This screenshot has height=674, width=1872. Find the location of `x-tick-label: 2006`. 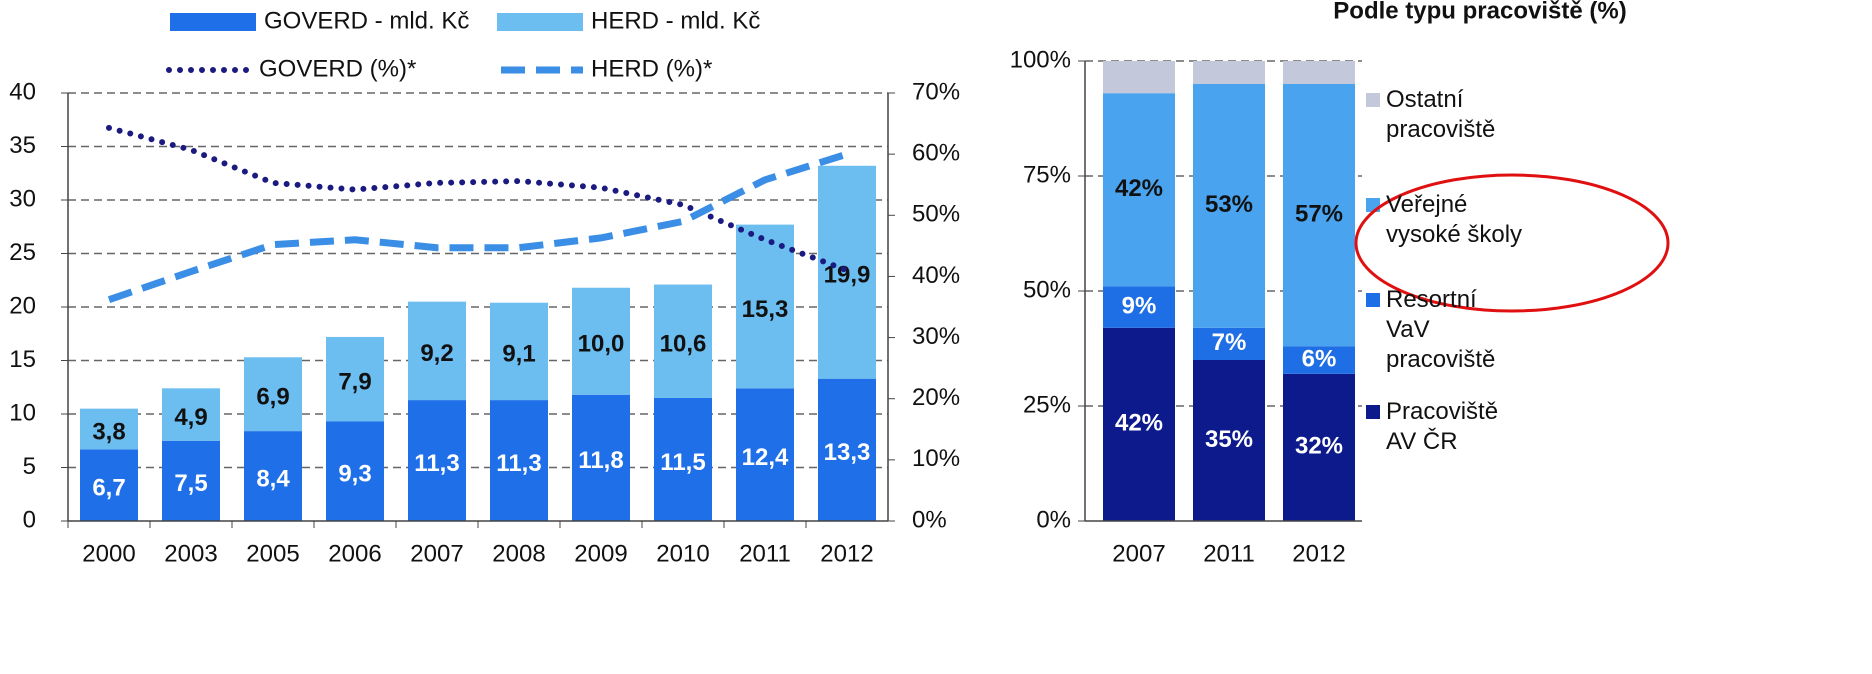

x-tick-label: 2006 is located at coordinates (354, 553).